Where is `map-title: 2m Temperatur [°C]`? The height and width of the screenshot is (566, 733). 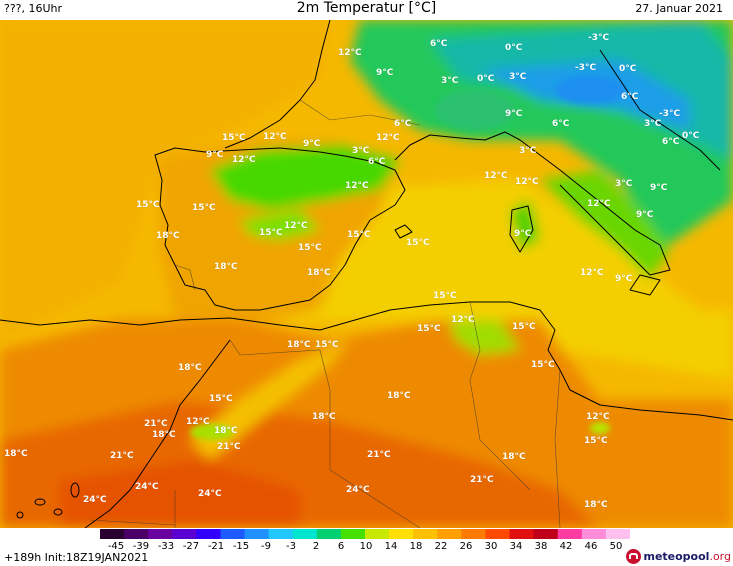 map-title: 2m Temperatur [°C] is located at coordinates (366, 8).